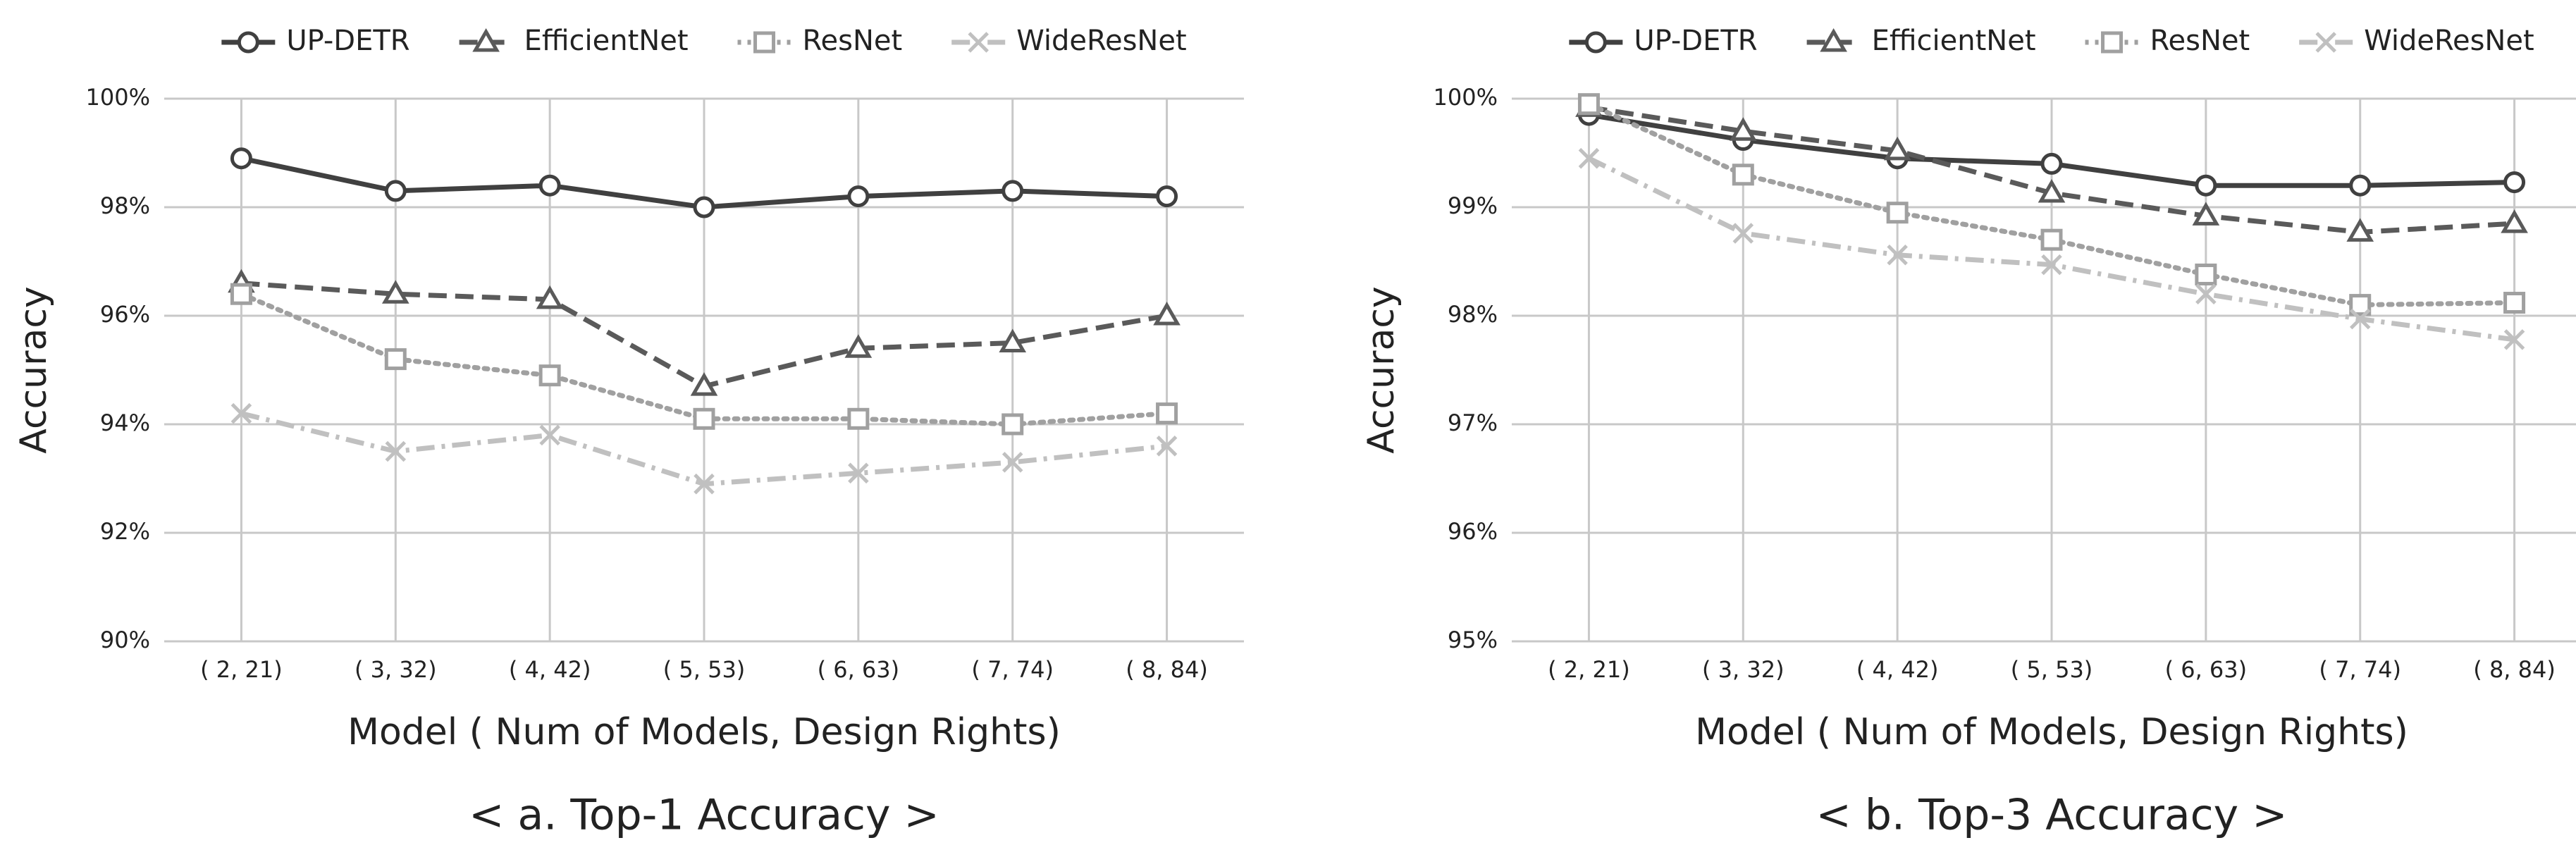  What do you see at coordinates (125, 640) in the screenshot?
I see `y-tick-label: 90%` at bounding box center [125, 640].